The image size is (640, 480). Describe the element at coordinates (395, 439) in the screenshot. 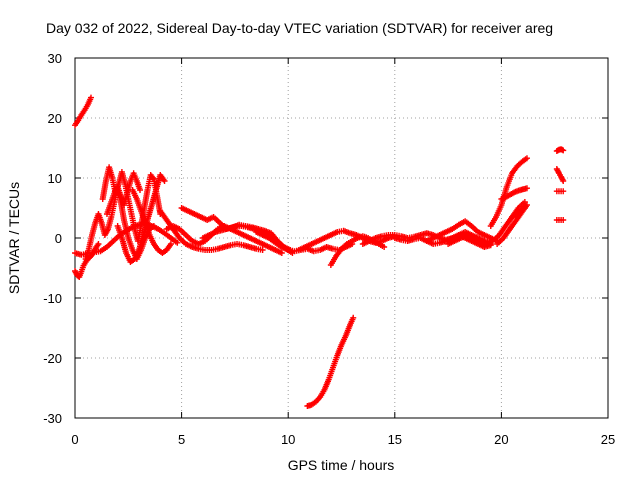

I see `x-tick-label: 15` at that location.